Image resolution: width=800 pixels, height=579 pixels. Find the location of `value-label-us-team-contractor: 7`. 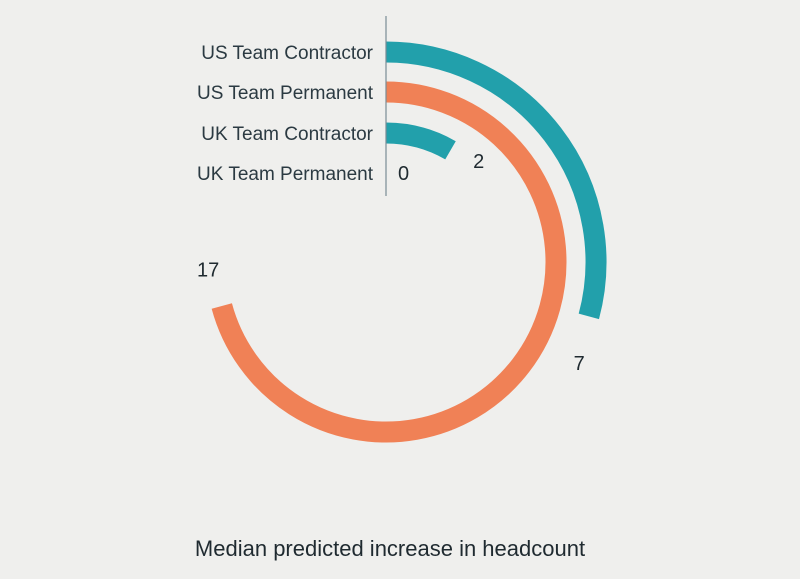

value-label-us-team-contractor: 7 is located at coordinates (579, 364).